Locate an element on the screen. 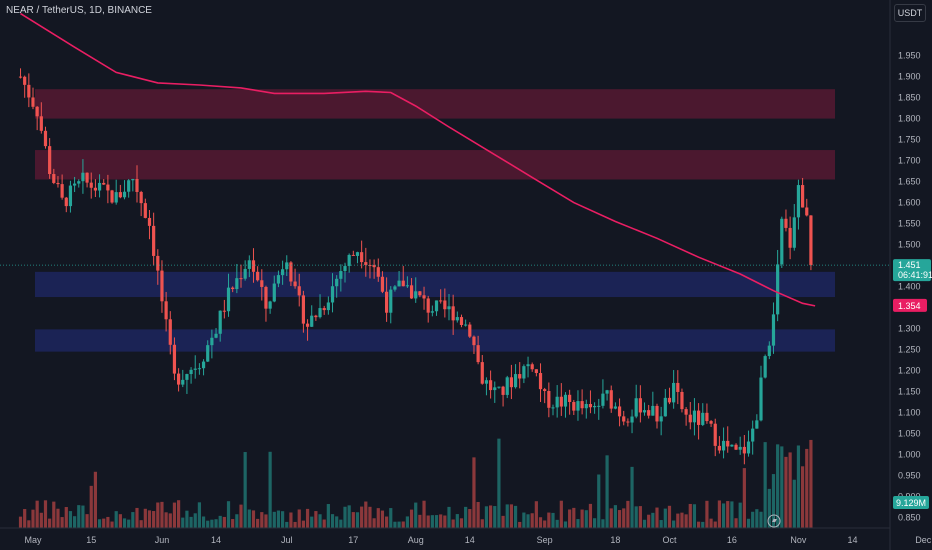  last-price-value: 1.451 is located at coordinates (909, 265).